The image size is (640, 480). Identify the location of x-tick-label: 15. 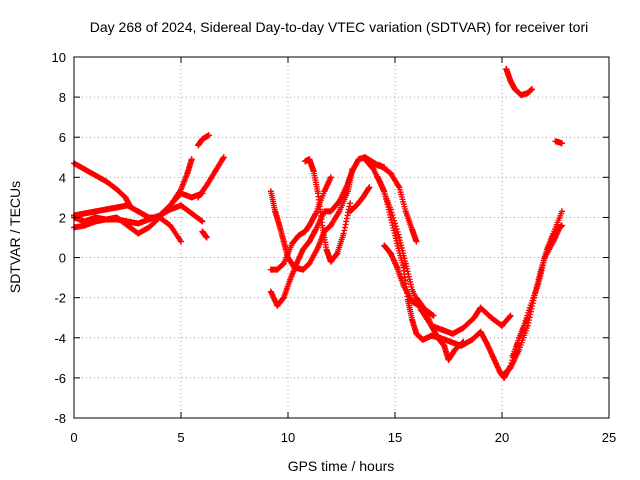
(395, 437).